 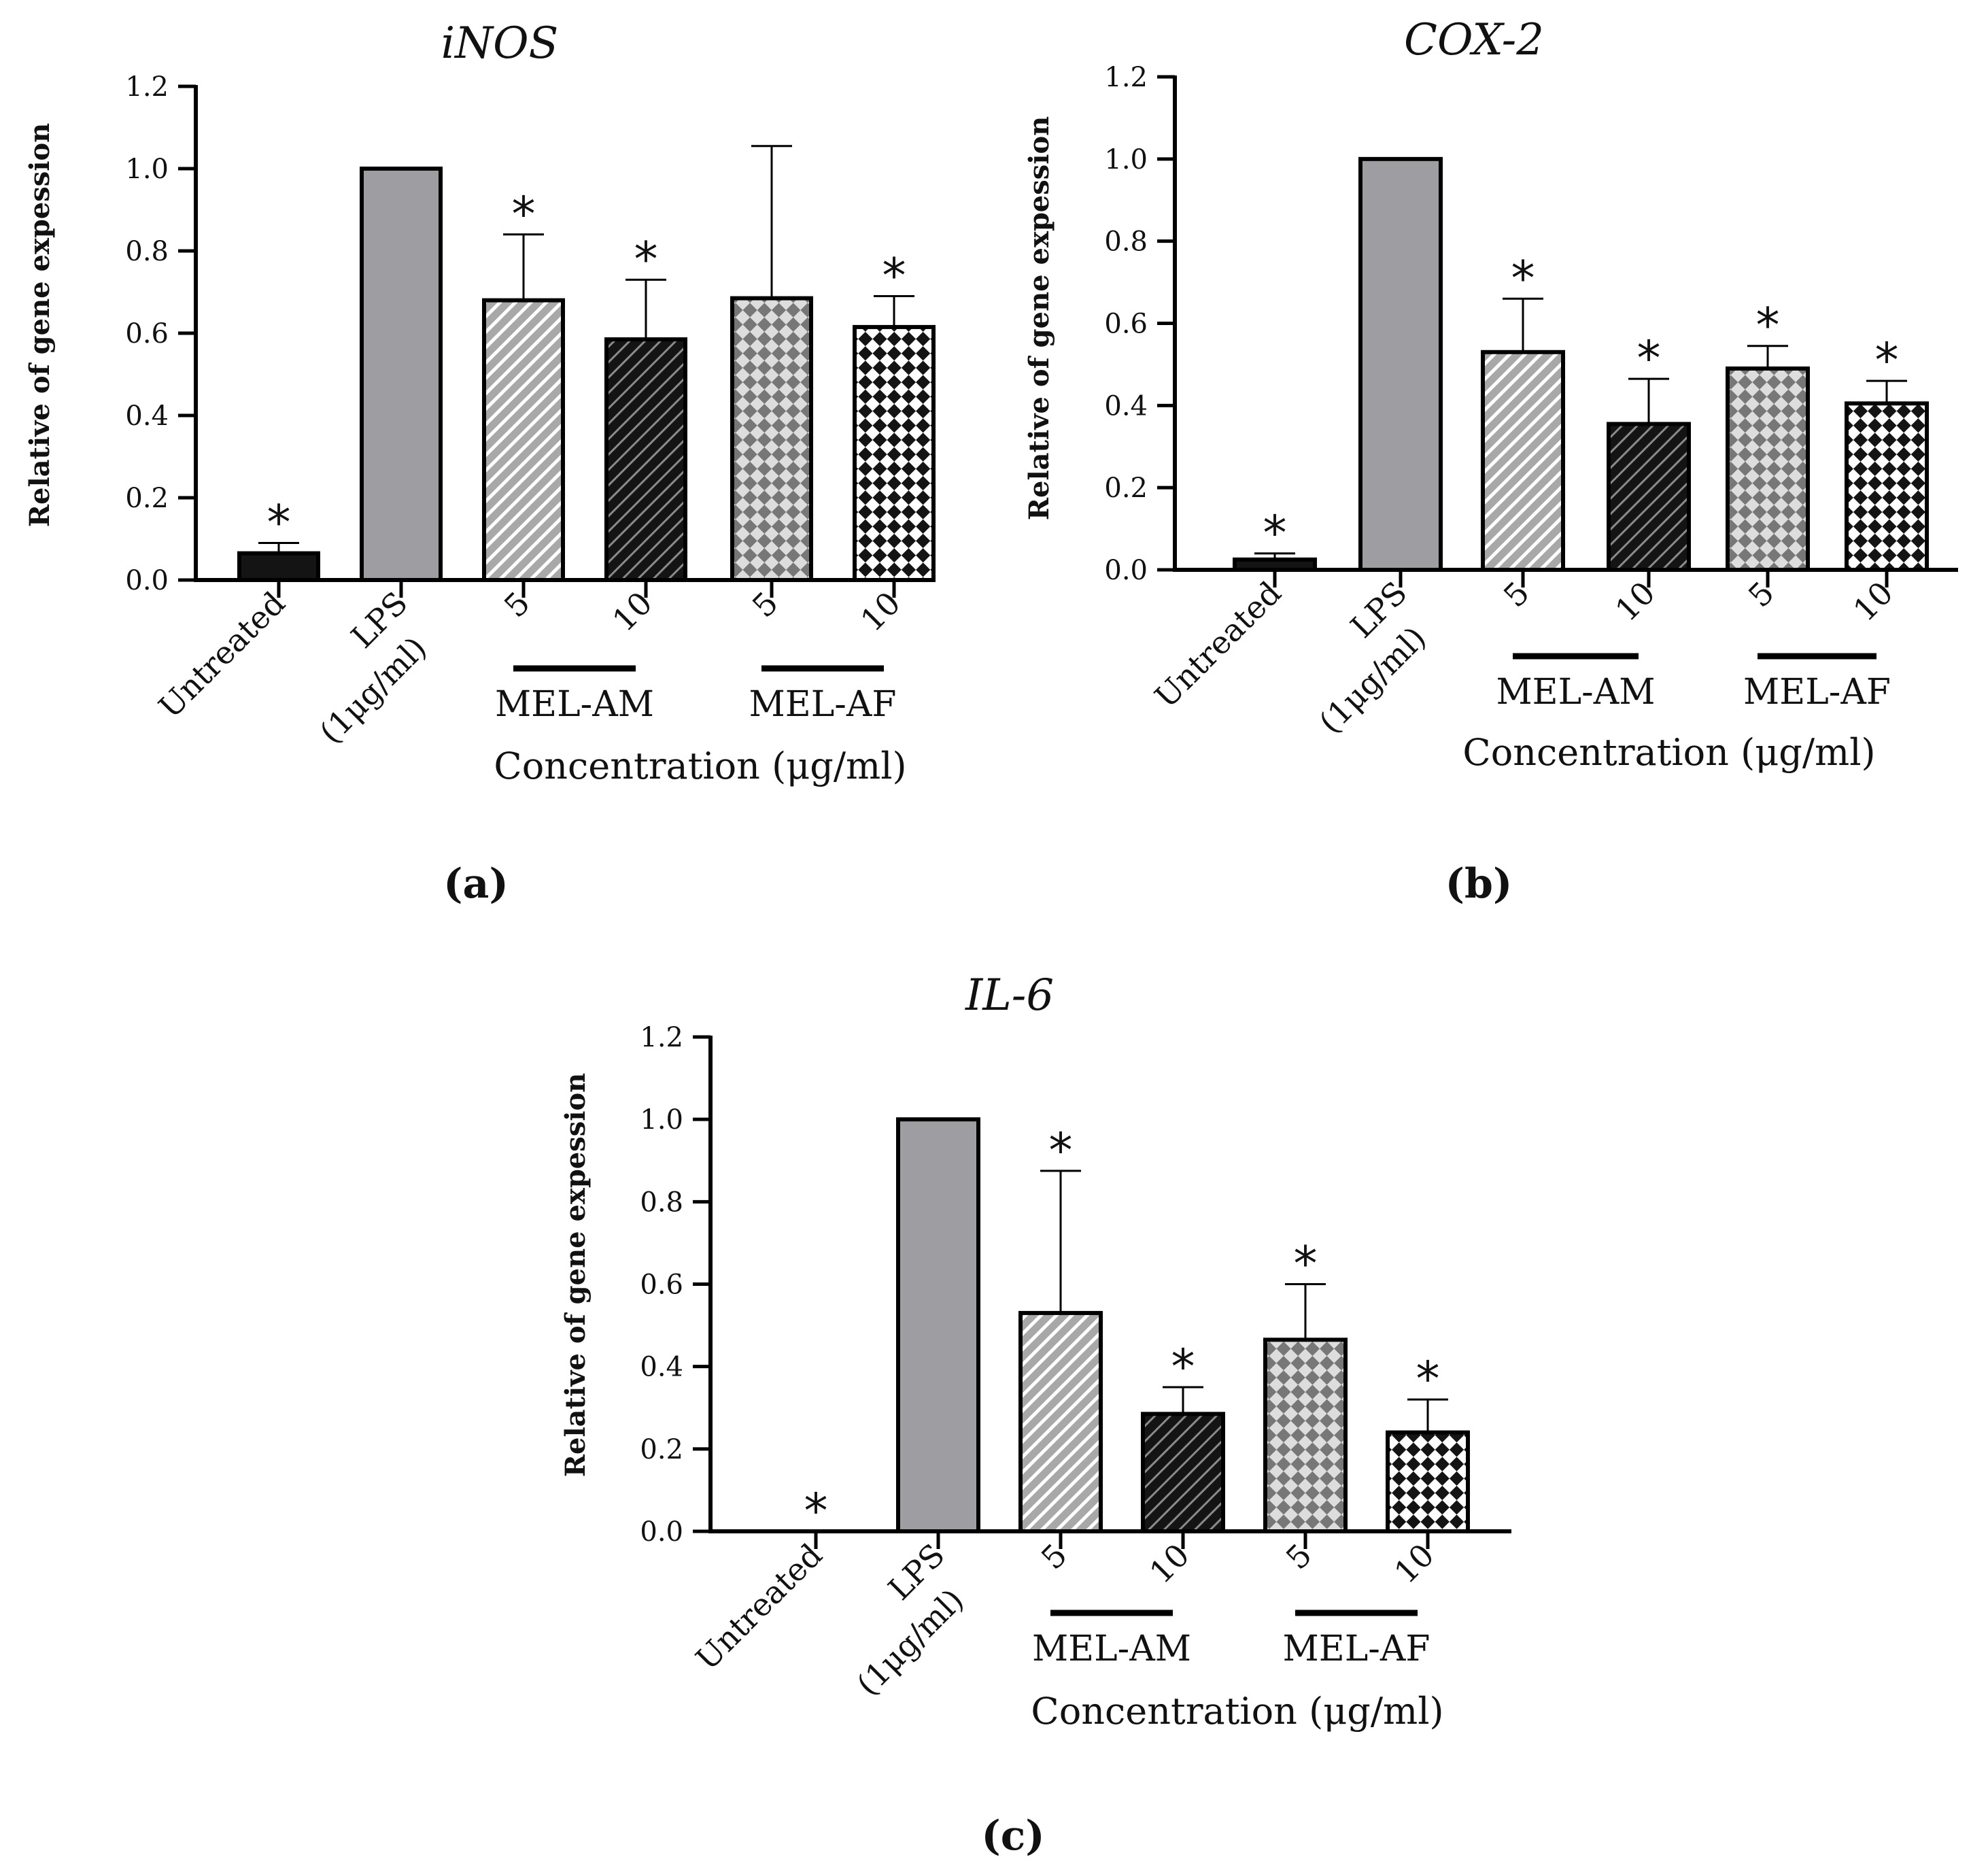 I want to click on chart-title: iNOS, so click(x=500, y=43).